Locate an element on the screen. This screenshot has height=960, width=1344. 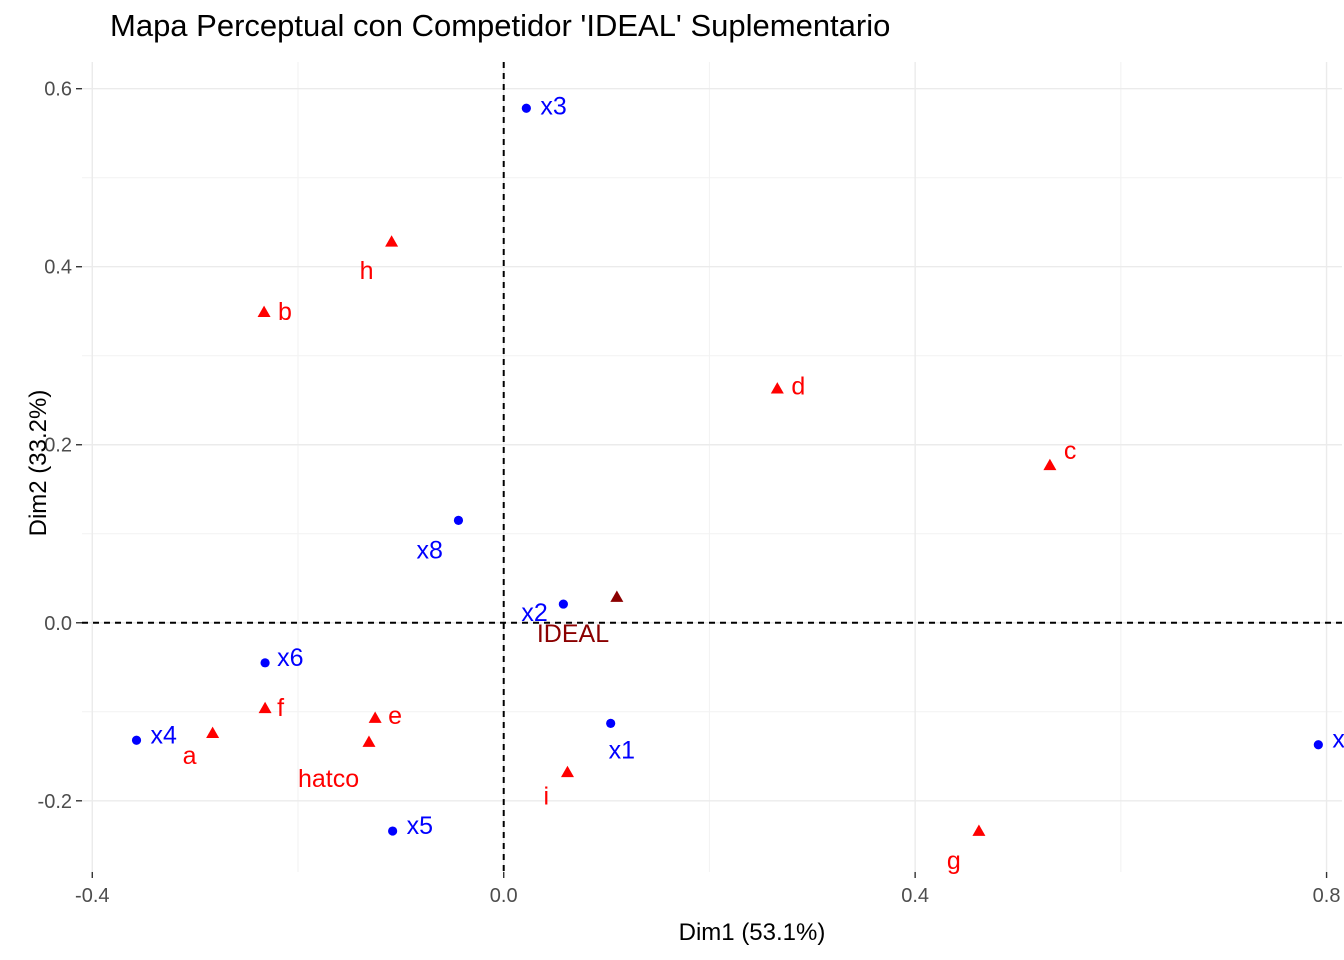
label-x8: x8 is located at coordinates (429, 550).